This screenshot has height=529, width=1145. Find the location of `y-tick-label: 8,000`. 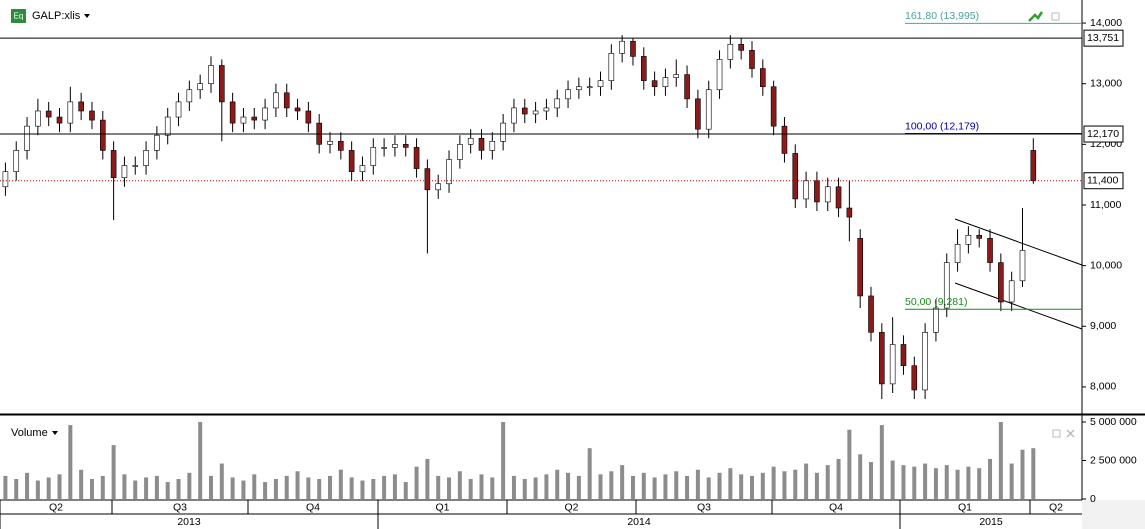

y-tick-label: 8,000 is located at coordinates (1103, 387).